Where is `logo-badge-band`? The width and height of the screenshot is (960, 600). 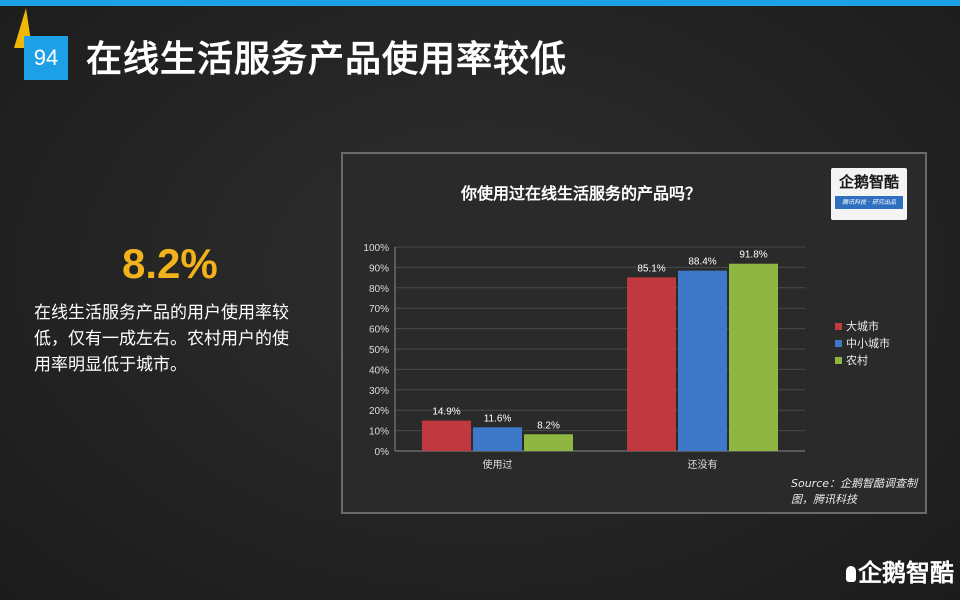
logo-badge-band is located at coordinates (869, 202).